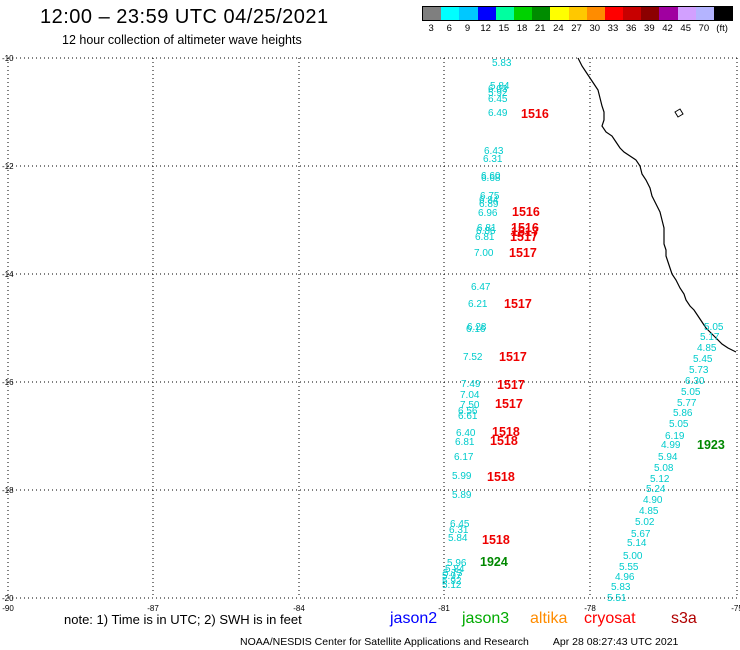 Image resolution: width=740 pixels, height=650 pixels. I want to click on wave-height-label: 6.16, so click(476, 329).